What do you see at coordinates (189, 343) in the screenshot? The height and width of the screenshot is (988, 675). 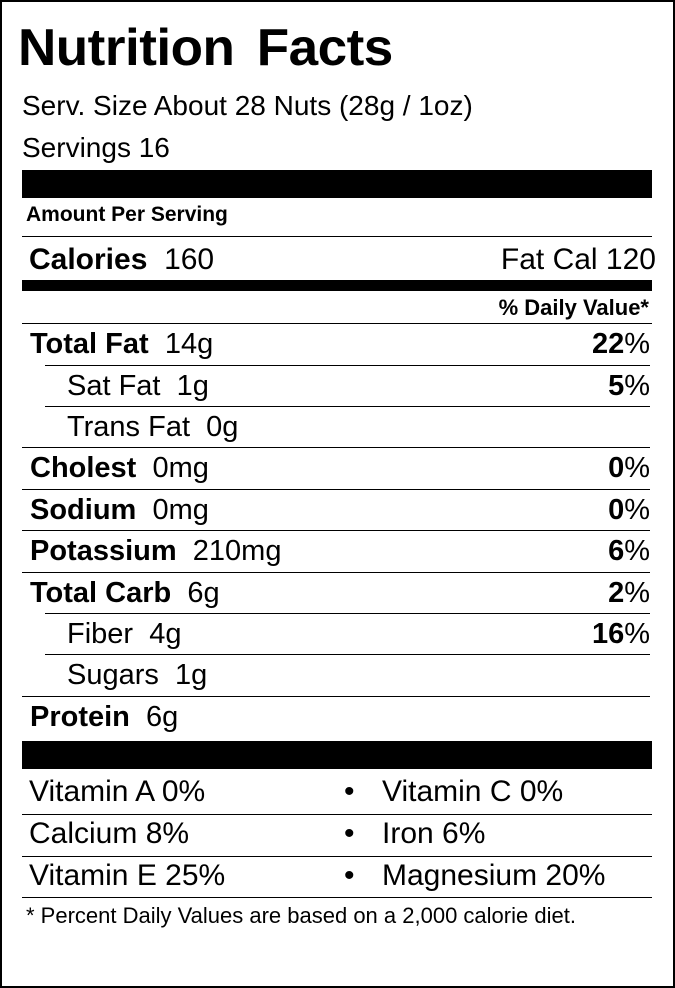 I see `nutrient-amount: 14g` at bounding box center [189, 343].